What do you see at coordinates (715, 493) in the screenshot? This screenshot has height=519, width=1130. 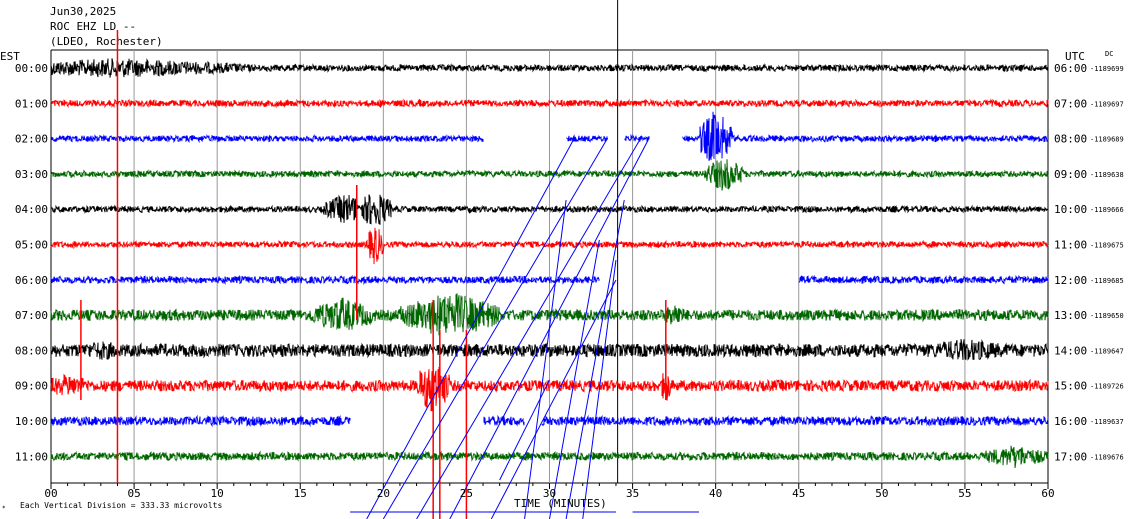 I see `x-tick-label: 40` at bounding box center [715, 493].